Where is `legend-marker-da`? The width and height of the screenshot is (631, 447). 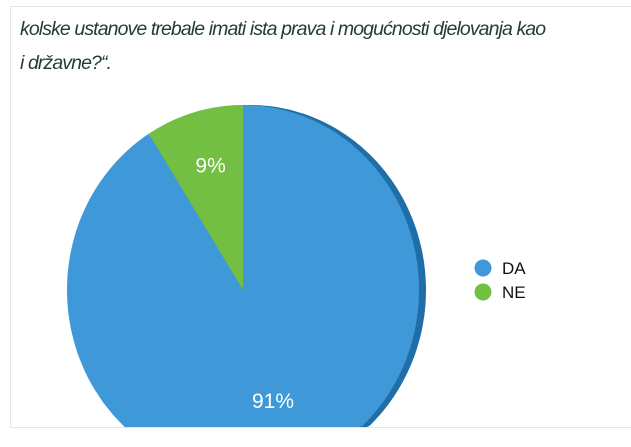
legend-marker-da is located at coordinates (483, 268).